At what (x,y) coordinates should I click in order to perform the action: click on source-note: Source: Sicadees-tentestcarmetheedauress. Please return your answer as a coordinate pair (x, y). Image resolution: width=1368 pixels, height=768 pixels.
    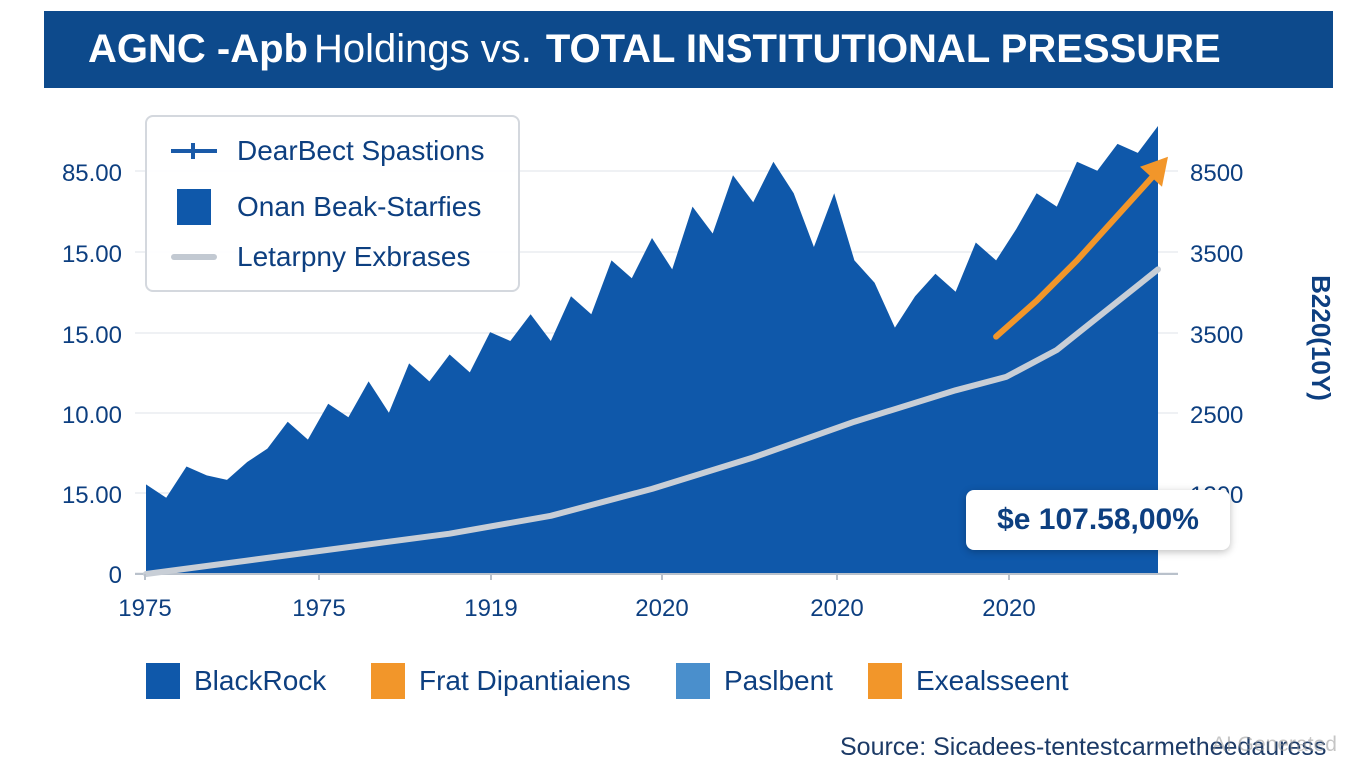
    Looking at the image, I should click on (1083, 747).